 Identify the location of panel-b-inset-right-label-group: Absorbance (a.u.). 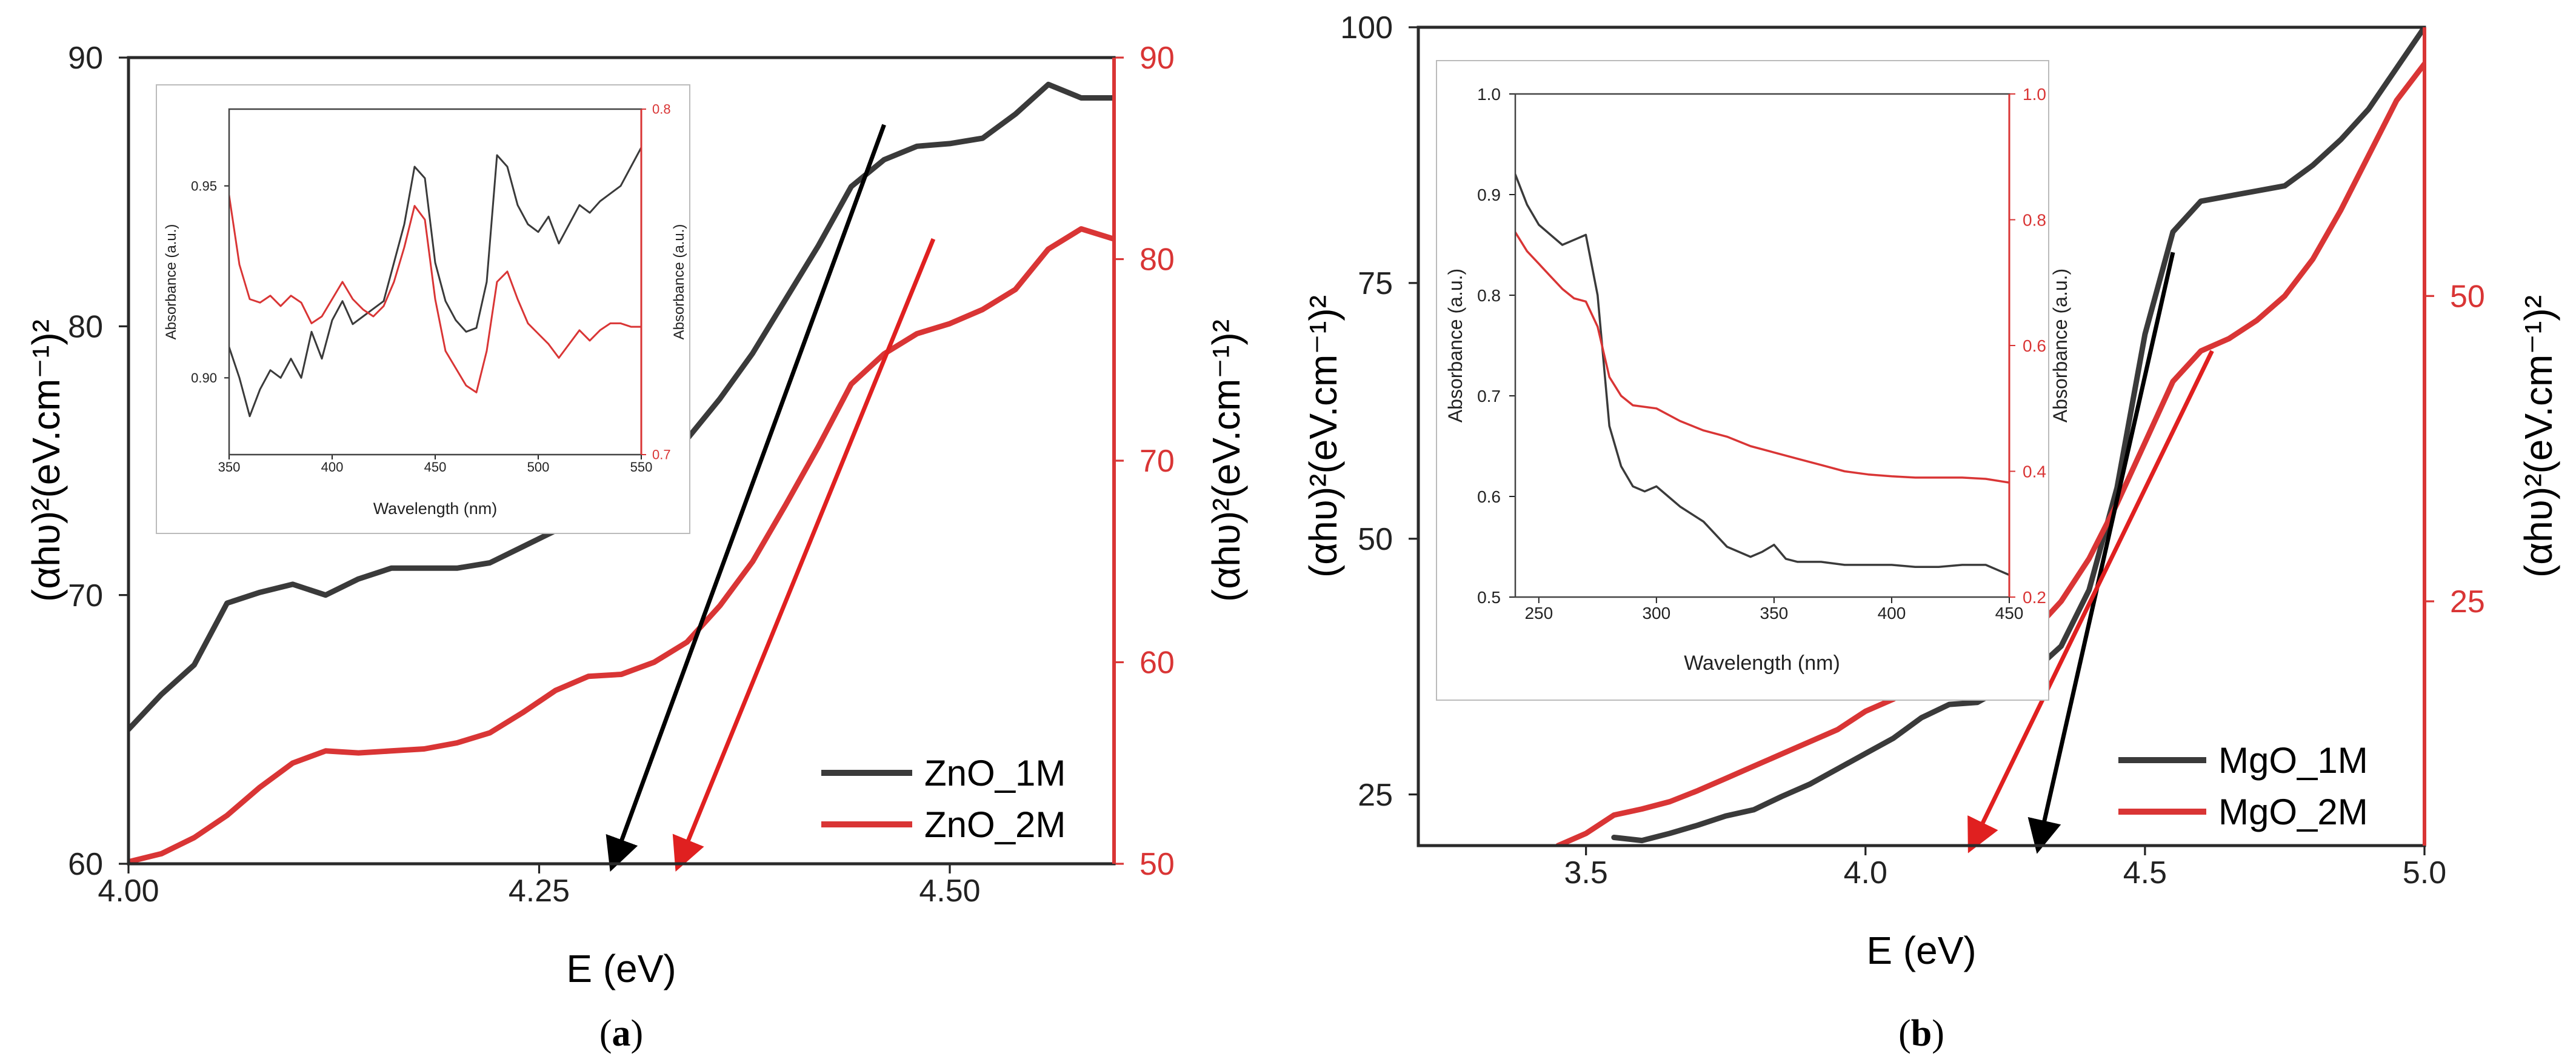
(2060, 345).